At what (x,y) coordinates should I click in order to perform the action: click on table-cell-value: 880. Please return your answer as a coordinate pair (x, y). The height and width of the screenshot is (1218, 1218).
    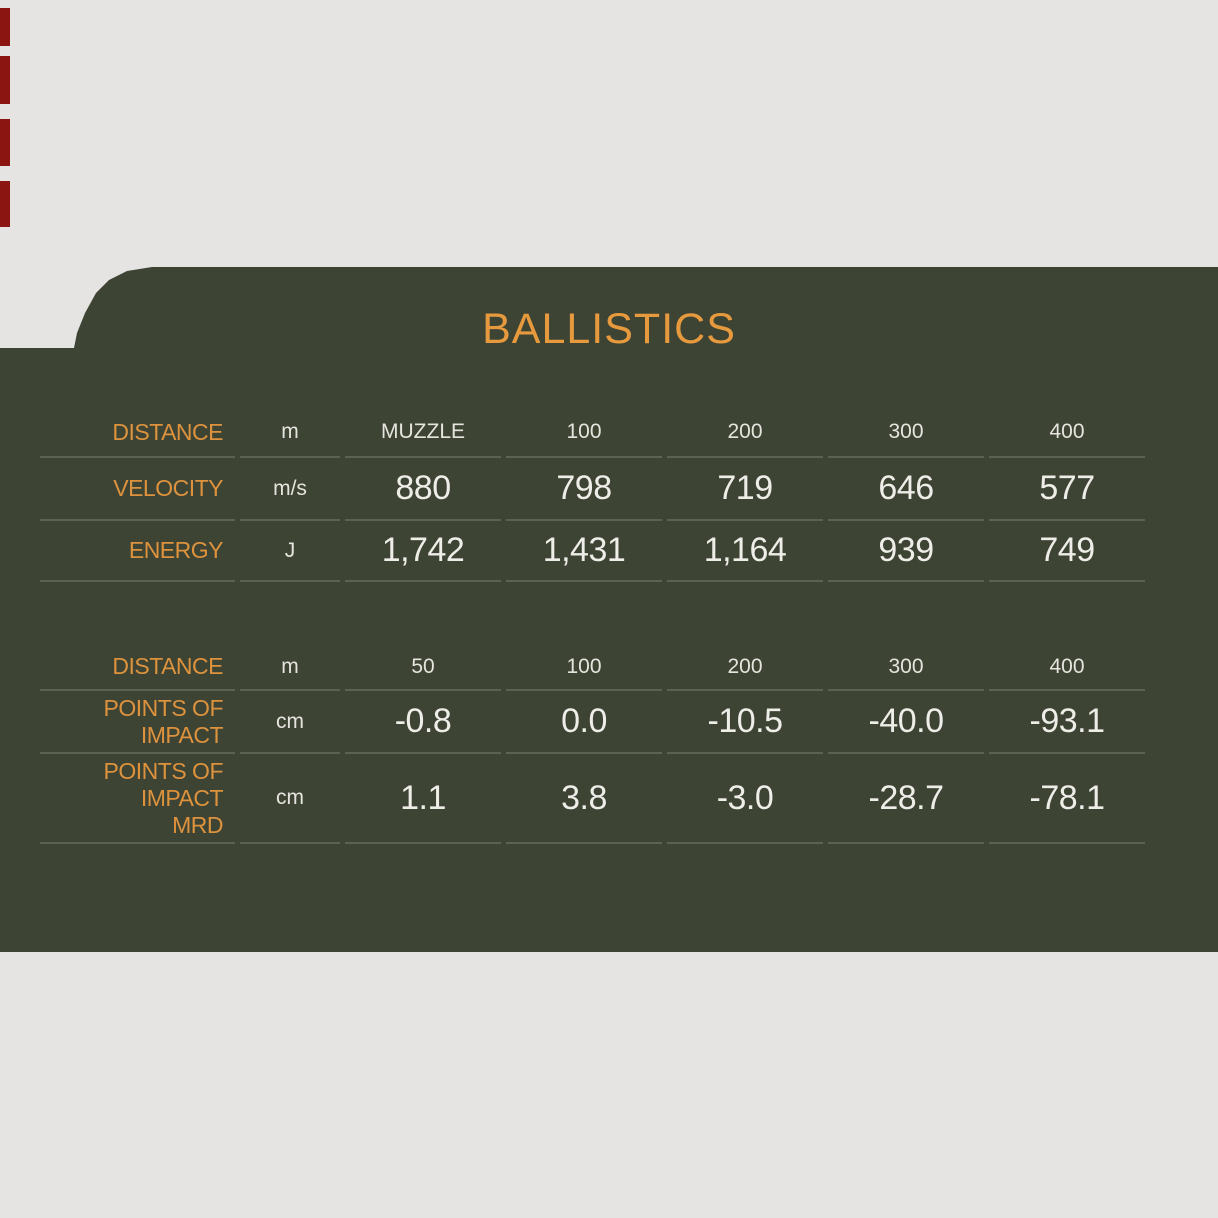
    Looking at the image, I should click on (423, 489).